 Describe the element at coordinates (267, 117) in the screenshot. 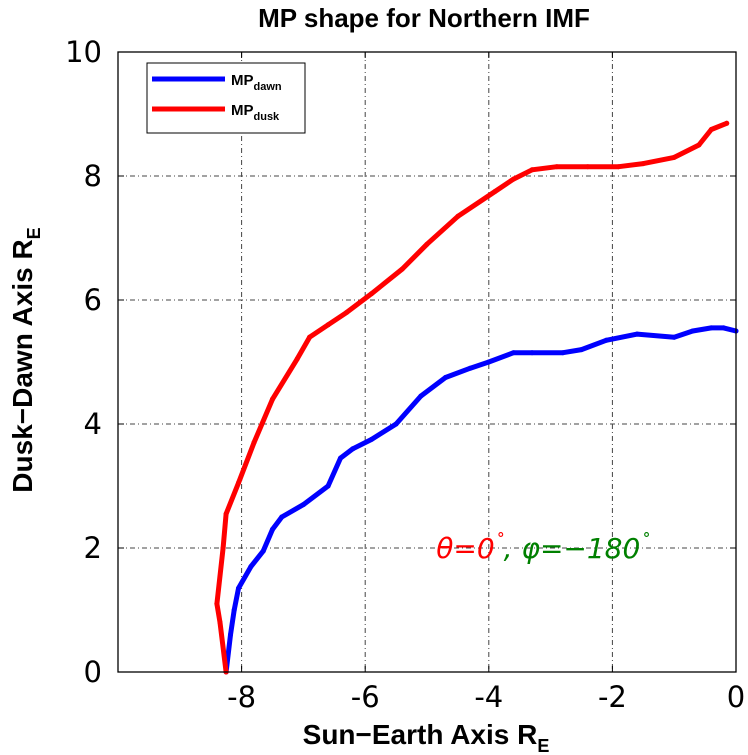

I see `legend-label-dusk-subscript: dusk` at that location.